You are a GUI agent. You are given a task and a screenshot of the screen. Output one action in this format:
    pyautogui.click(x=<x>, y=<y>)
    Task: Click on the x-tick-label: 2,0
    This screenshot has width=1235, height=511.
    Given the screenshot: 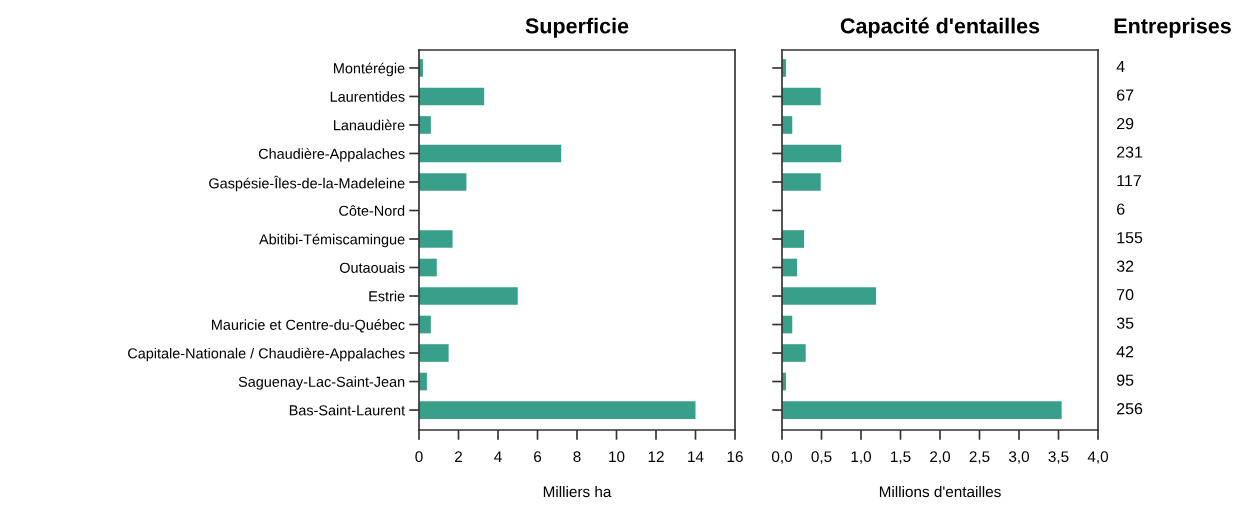 What is the action you would take?
    pyautogui.click(x=940, y=457)
    